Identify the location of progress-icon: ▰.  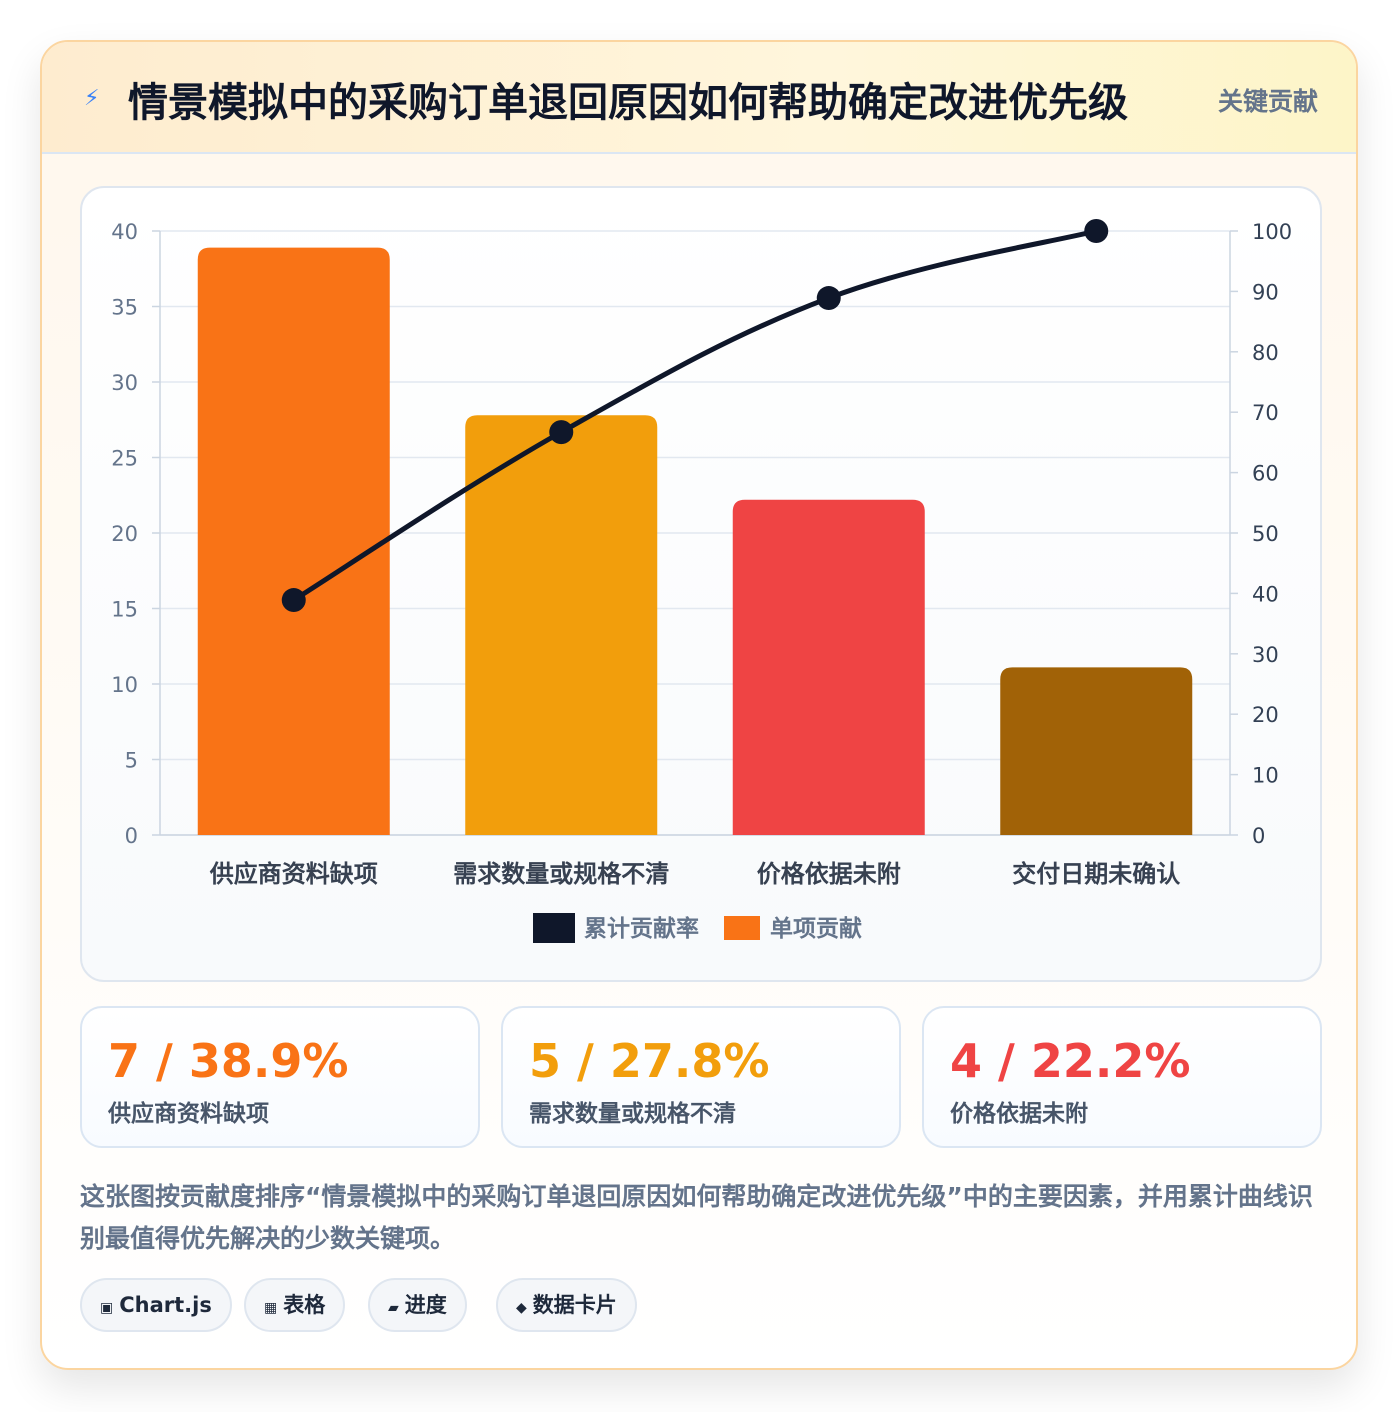
(393, 1308).